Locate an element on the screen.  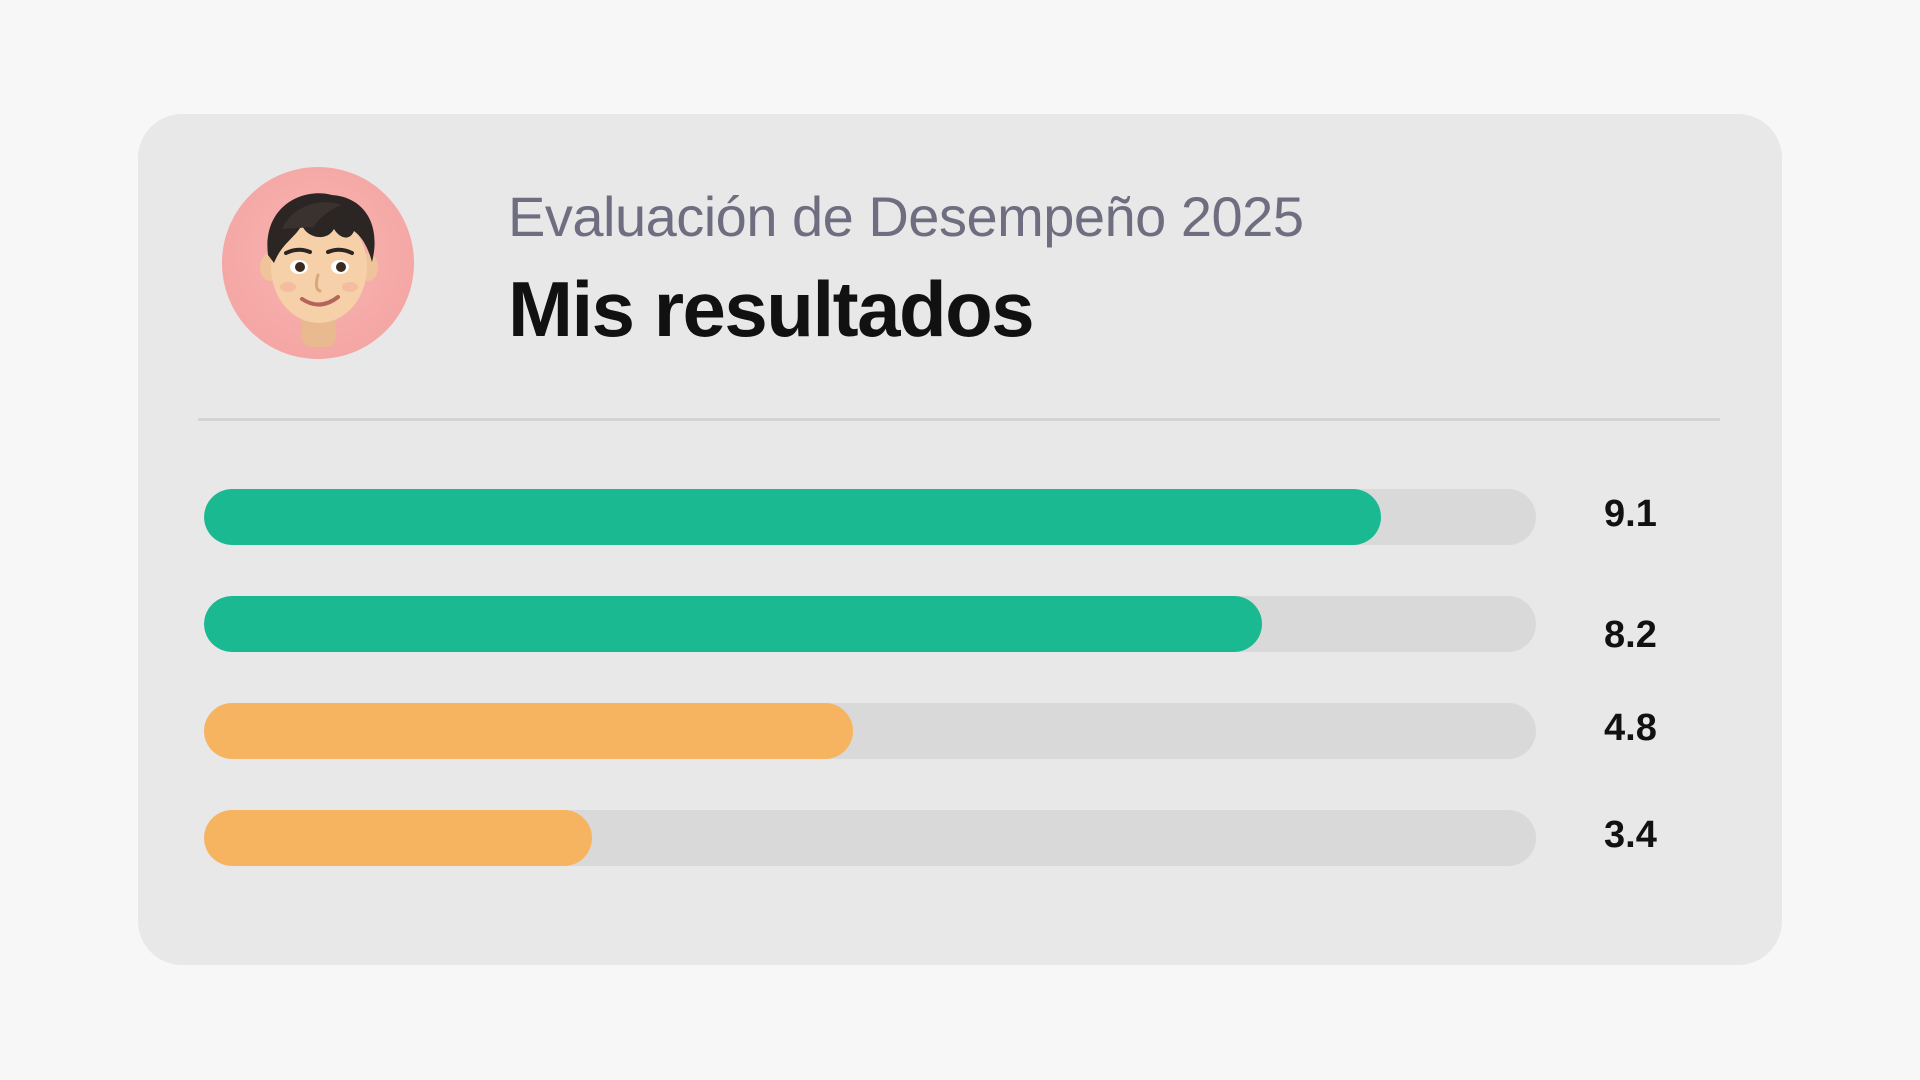
page-title: Mis resultados is located at coordinates (771, 309).